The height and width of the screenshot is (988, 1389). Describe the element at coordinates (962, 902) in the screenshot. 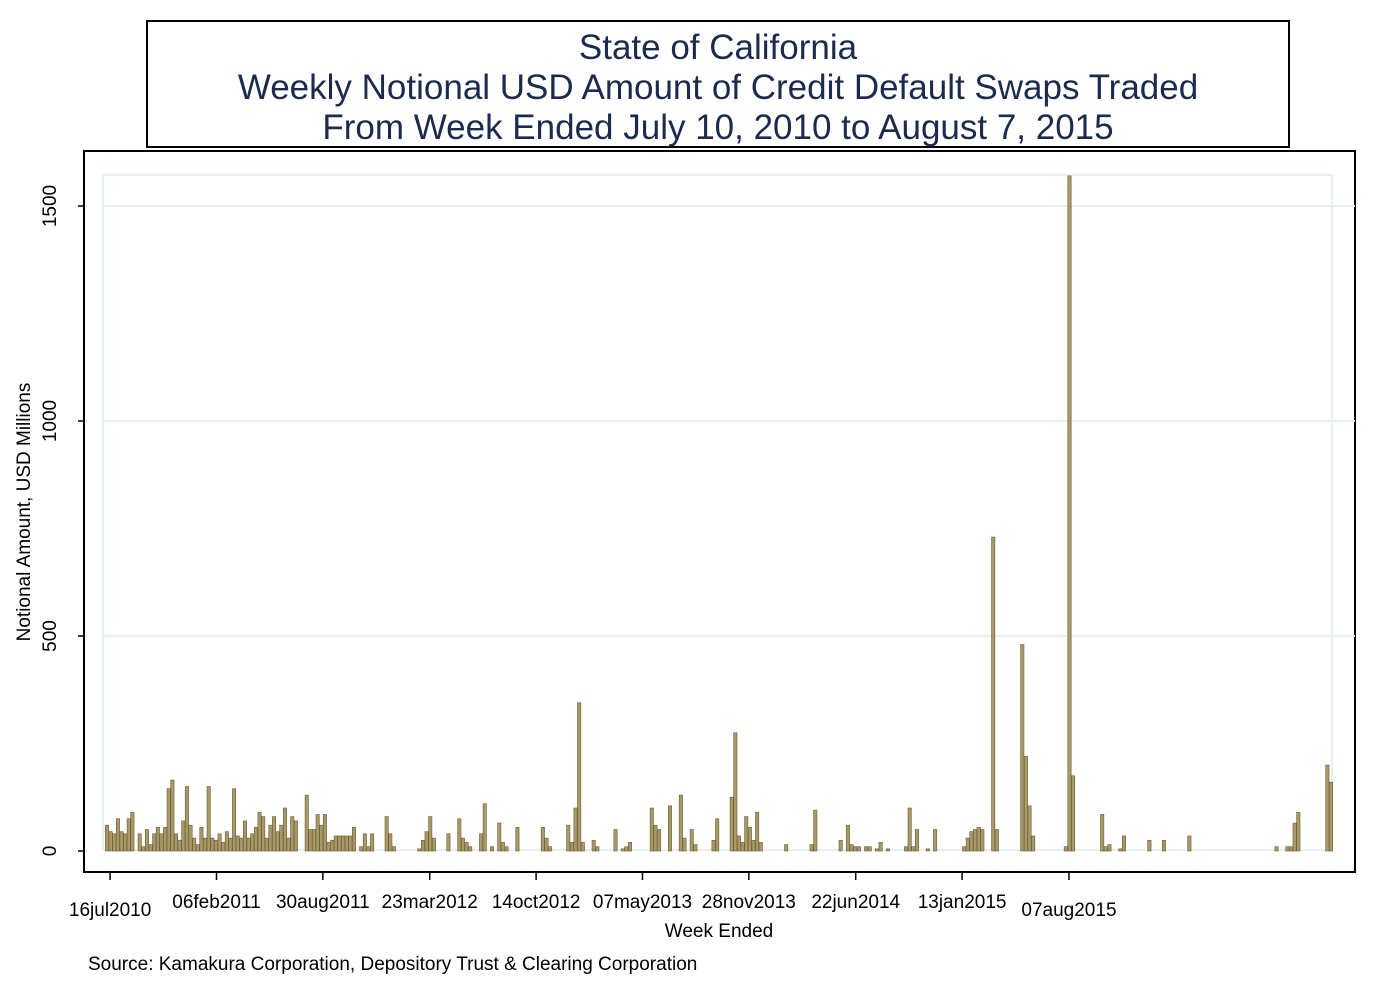

I see `x-tick-label: 13jan2015` at that location.